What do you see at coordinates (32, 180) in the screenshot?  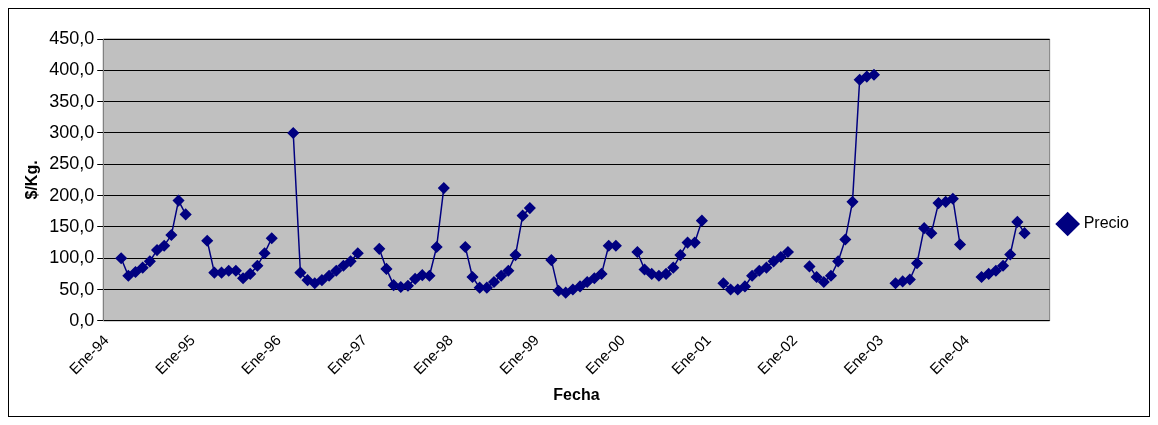 I see `y-axis-title: $/Kg.` at bounding box center [32, 180].